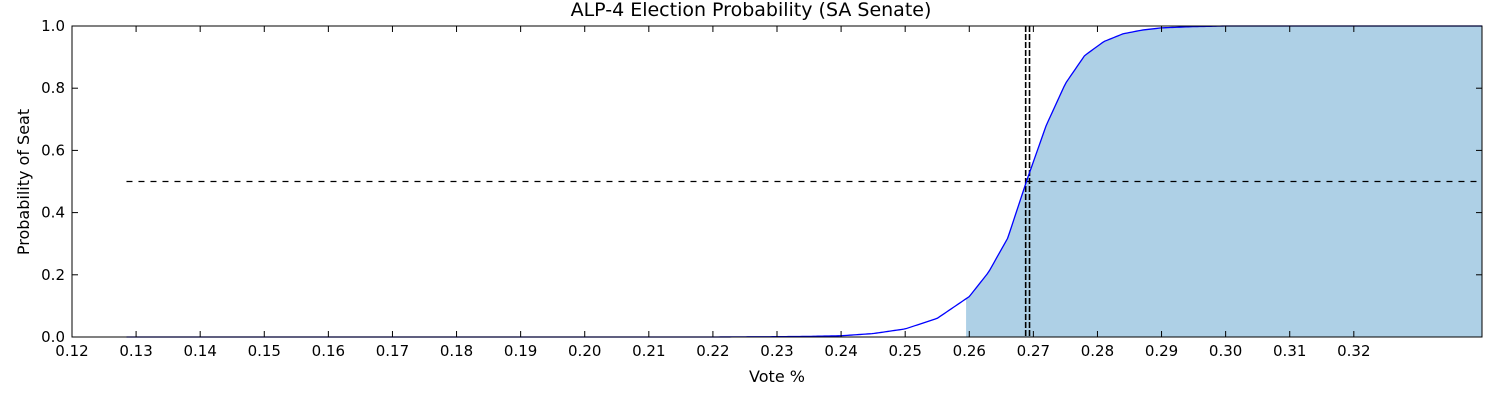 The image size is (1500, 400). Describe the element at coordinates (23, 182) in the screenshot. I see `y-axis-label: Probability of Seat` at that location.